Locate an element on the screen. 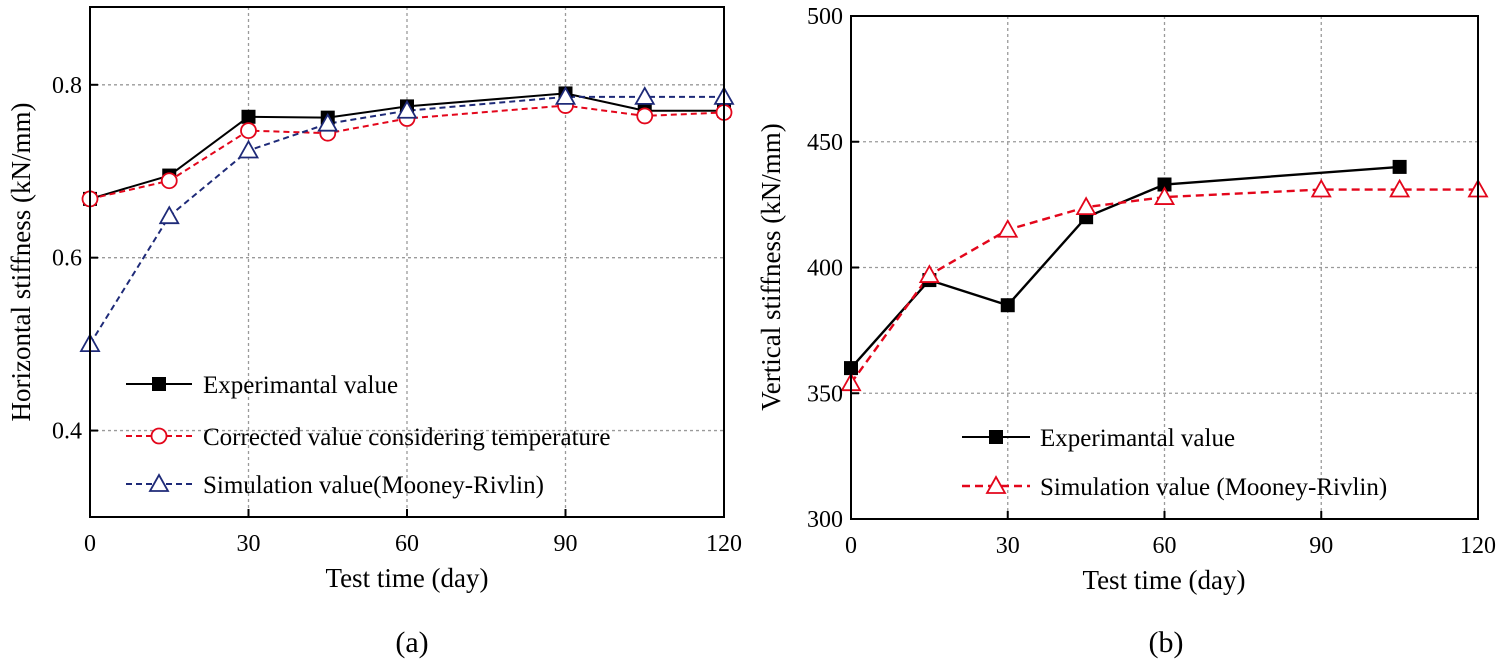 The height and width of the screenshot is (665, 1500). legend-b-simulation-marker is located at coordinates (996, 484).